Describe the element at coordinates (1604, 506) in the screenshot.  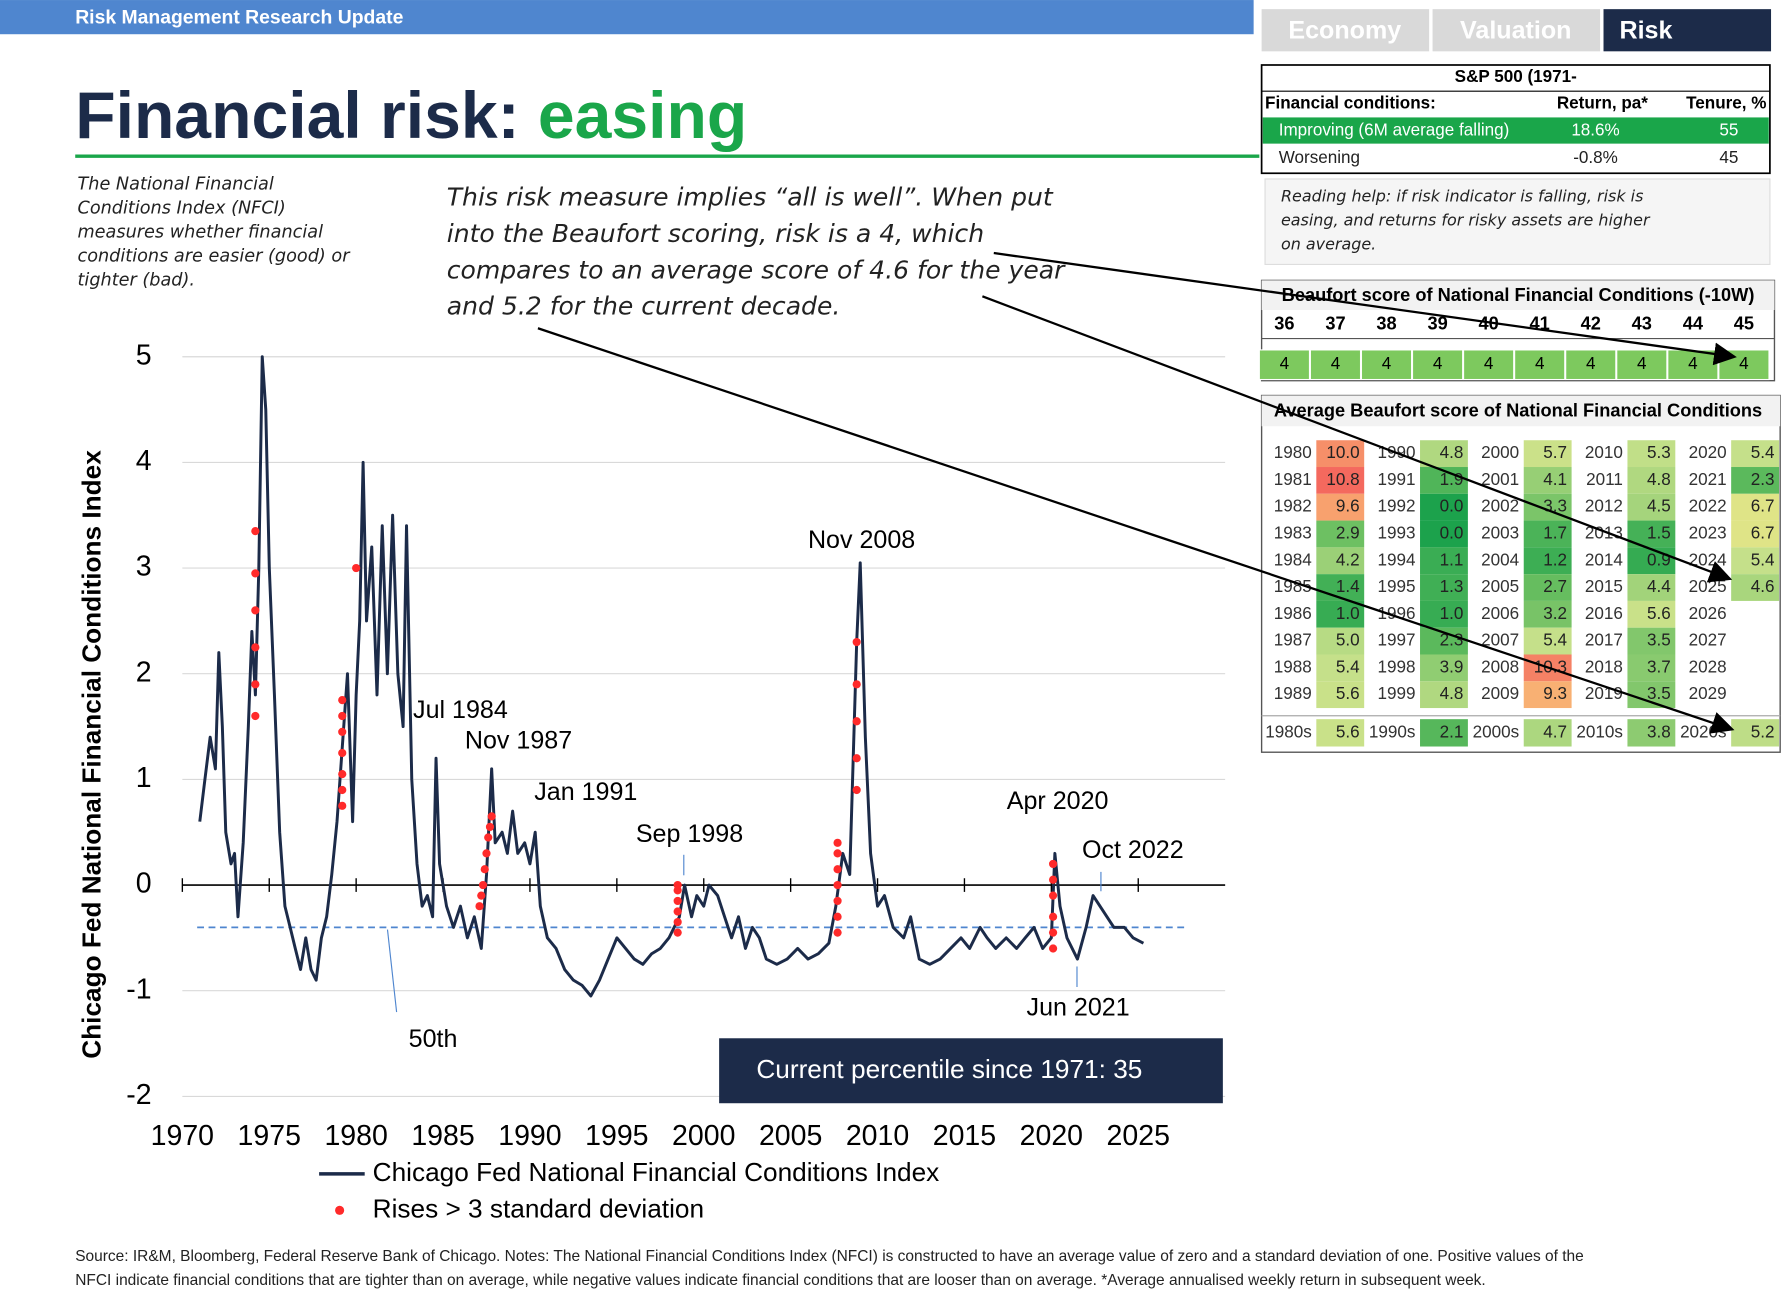
I see `year-label: 2012` at that location.